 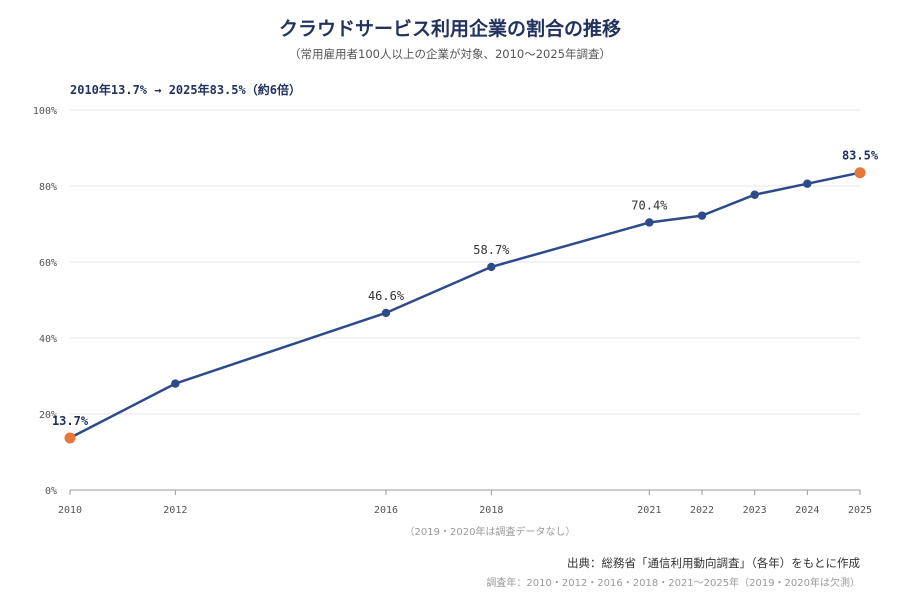 I want to click on missing-data-note: （2019・2020年は調査データなし）, so click(x=490, y=532).